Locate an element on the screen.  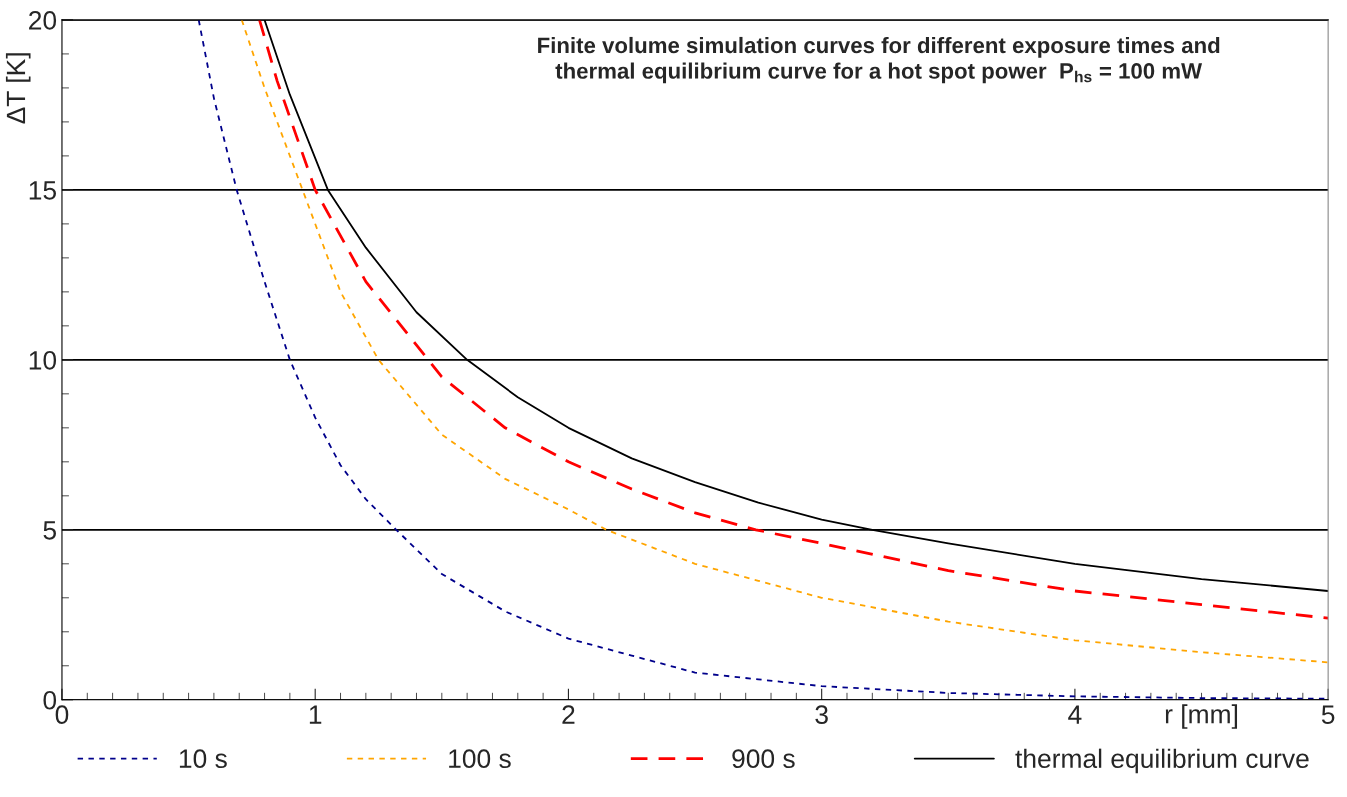
x-axis-title: r [mm] is located at coordinates (1201, 716).